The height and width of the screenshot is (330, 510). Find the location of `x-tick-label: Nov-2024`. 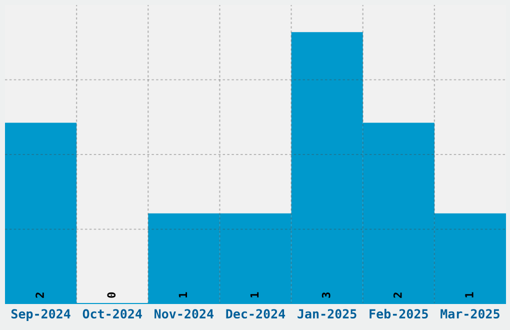

x-tick-label: Nov-2024 is located at coordinates (184, 314).